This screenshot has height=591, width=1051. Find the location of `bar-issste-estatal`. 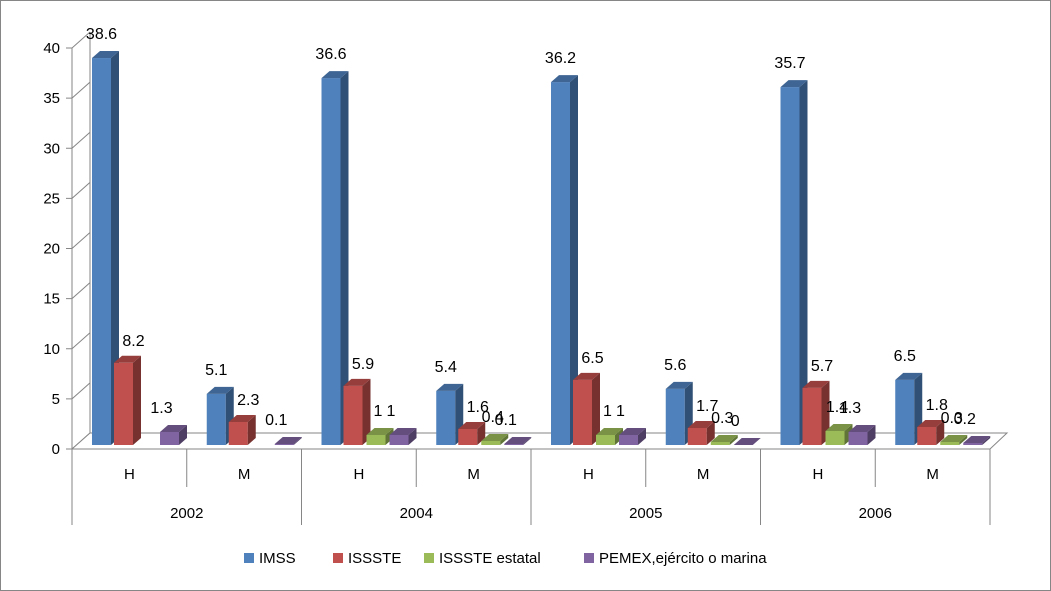

bar-issste-estatal is located at coordinates (495, 439).